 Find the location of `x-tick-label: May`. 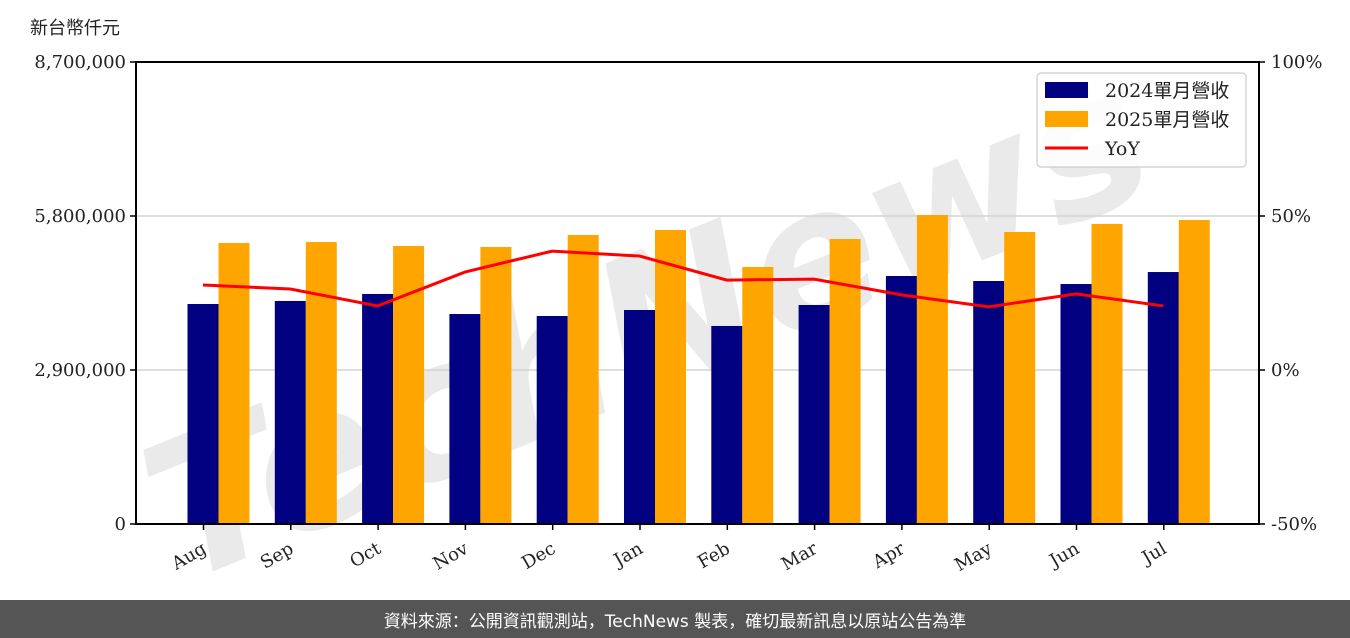

x-tick-label: May is located at coordinates (973, 557).